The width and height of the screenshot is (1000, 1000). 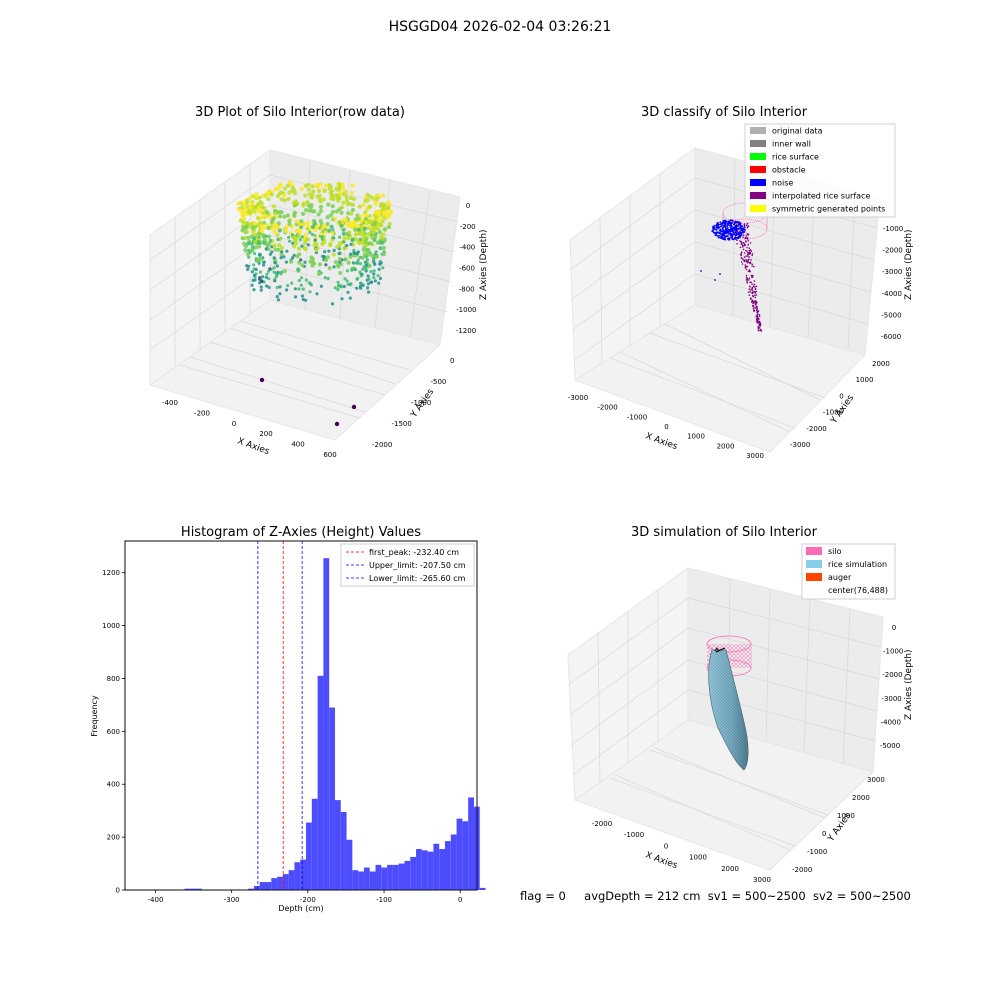 I want to click on raw-outlier-point, so click(x=354, y=407).